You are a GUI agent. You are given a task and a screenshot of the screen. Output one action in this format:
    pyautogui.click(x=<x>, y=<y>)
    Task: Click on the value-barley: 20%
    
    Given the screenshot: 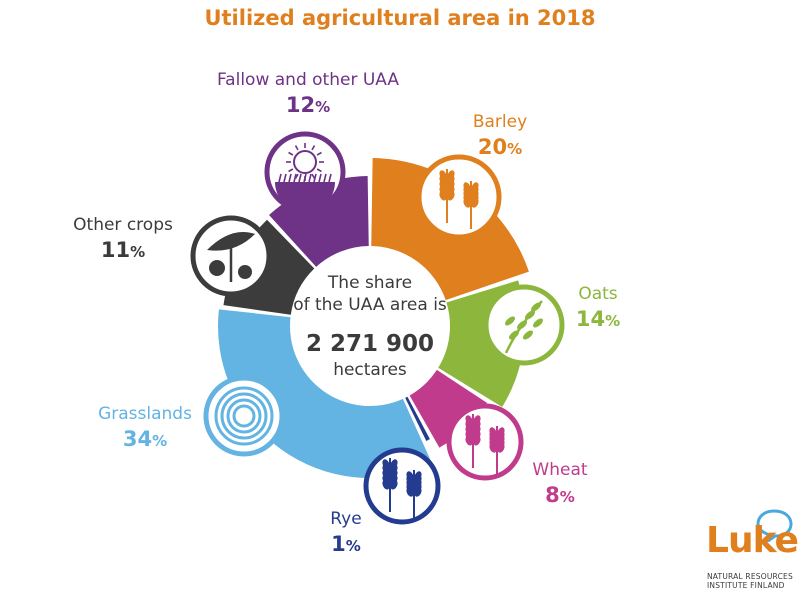 What is the action you would take?
    pyautogui.click(x=500, y=147)
    